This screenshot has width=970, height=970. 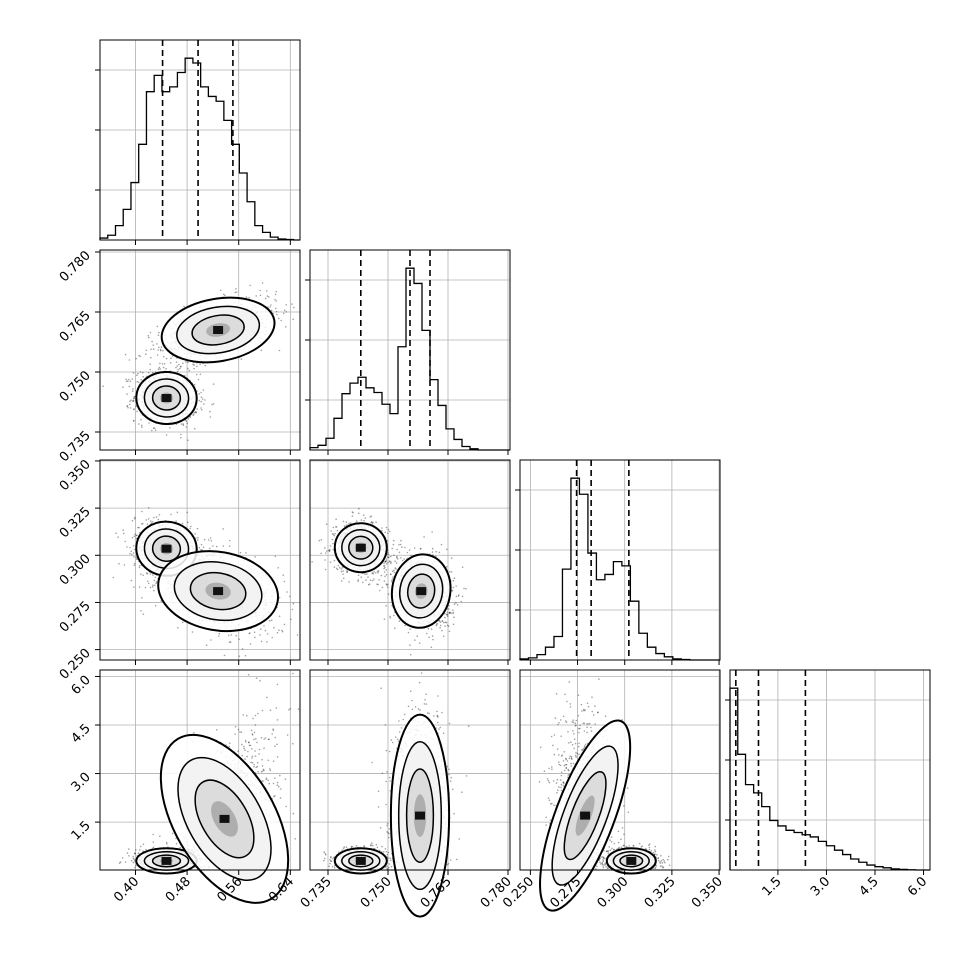 What do you see at coordinates (166, 548) in the screenshot?
I see `density-peak-cell` at bounding box center [166, 548].